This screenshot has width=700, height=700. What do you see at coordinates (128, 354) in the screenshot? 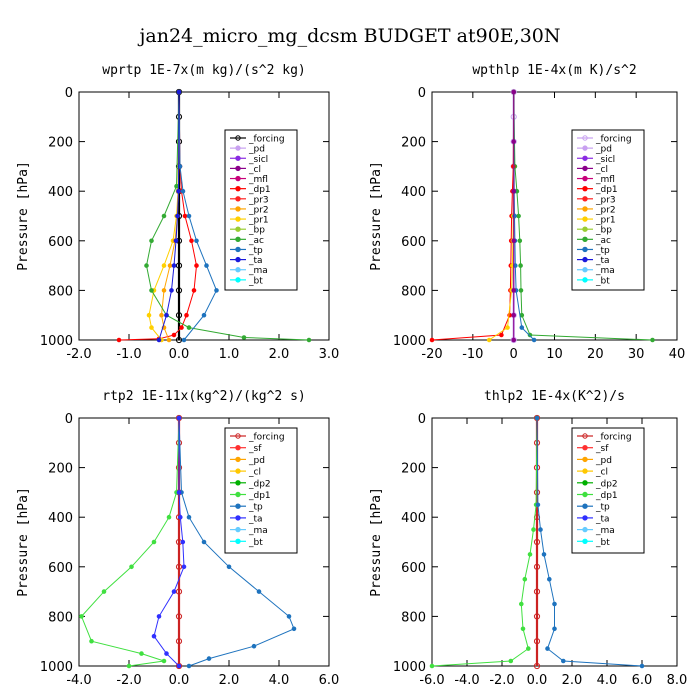
I see `x-tick-label: -1.0` at bounding box center [128, 354].